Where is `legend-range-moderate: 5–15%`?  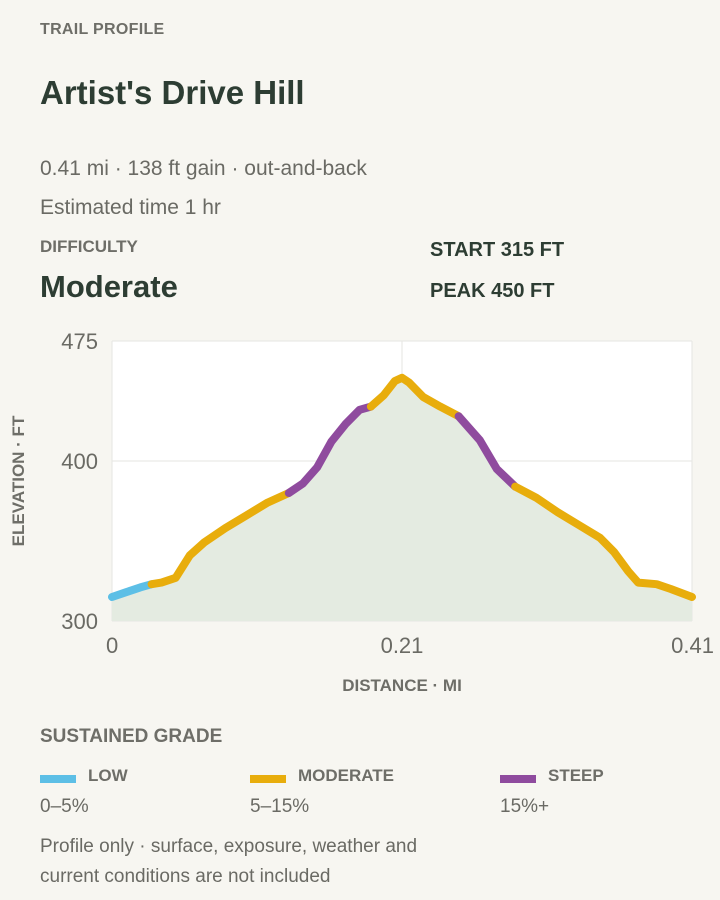
legend-range-moderate: 5–15% is located at coordinates (280, 806).